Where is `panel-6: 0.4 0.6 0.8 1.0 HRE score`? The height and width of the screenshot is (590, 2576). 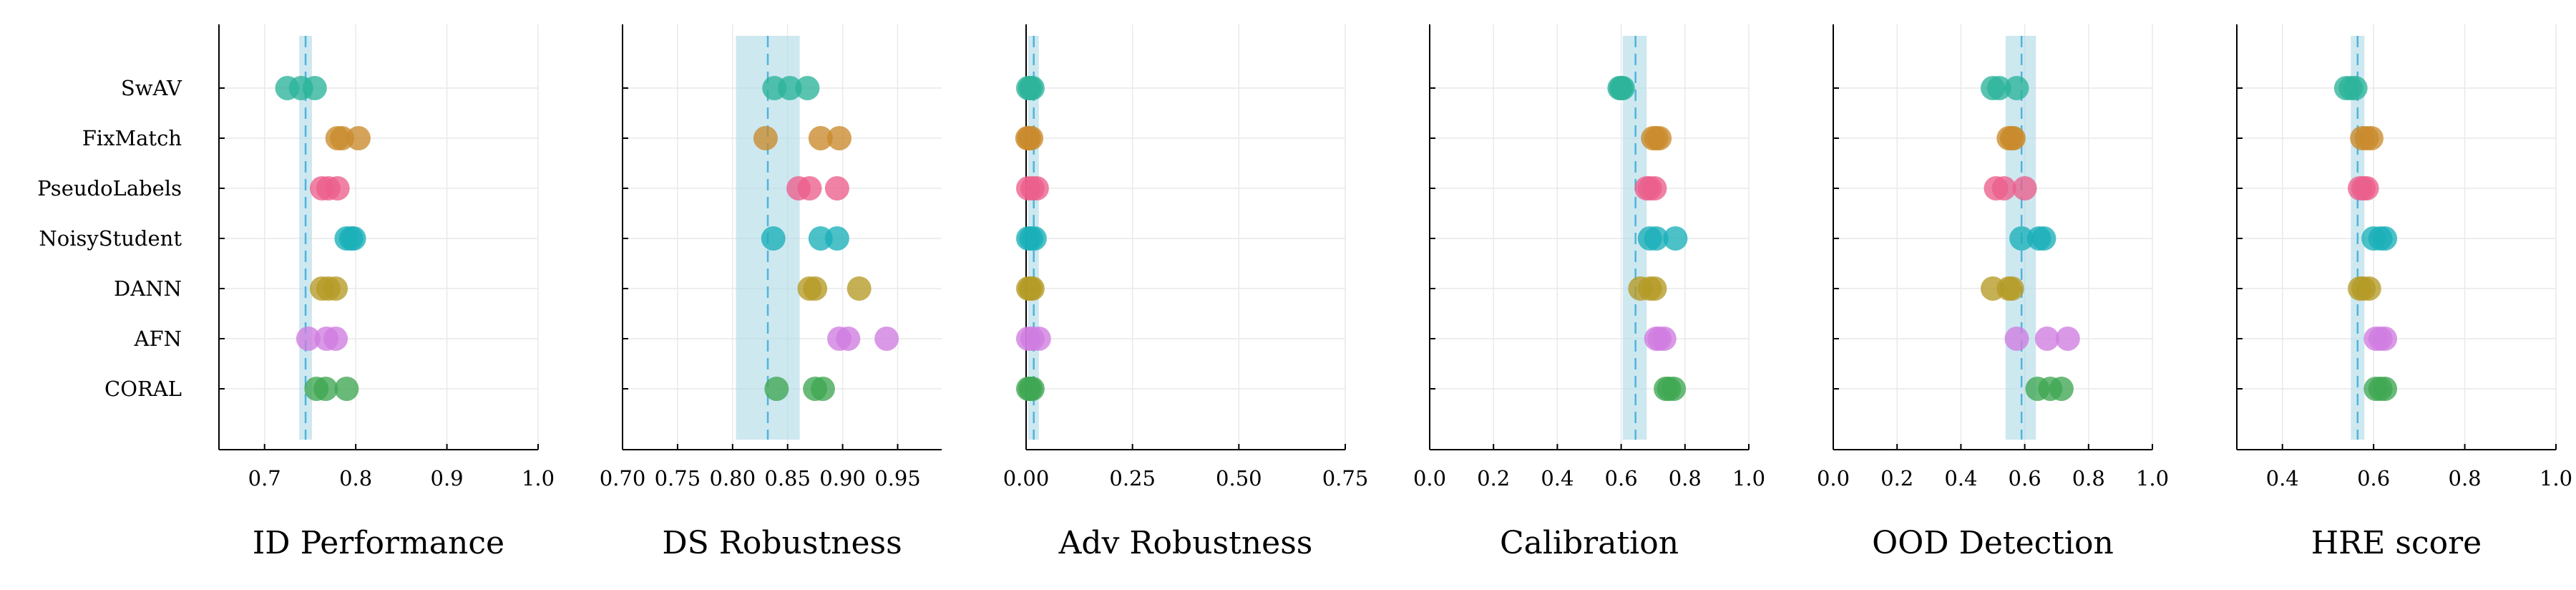 panel-6: 0.4 0.6 0.8 1.0 HRE score is located at coordinates (2404, 292).